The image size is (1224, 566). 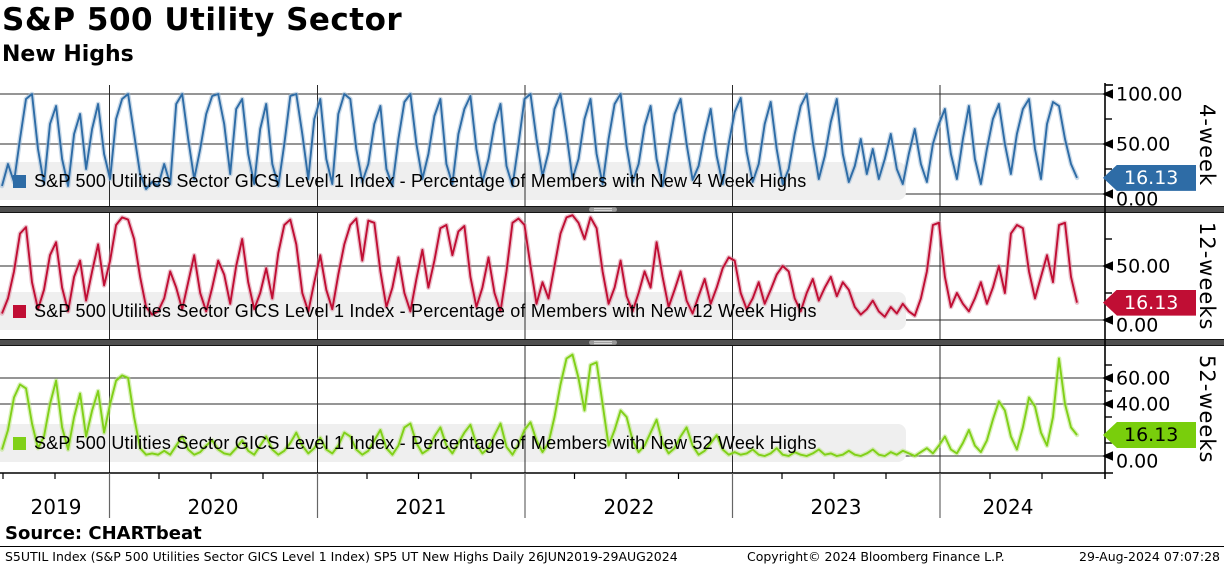 I want to click on svg-text: 2022, so click(x=629, y=507).